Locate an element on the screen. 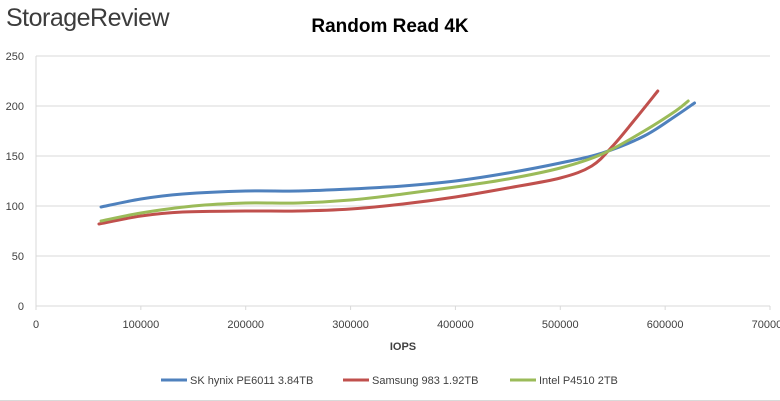 The height and width of the screenshot is (401, 780). legend-label-3: Intel P4510 2TB is located at coordinates (578, 381).